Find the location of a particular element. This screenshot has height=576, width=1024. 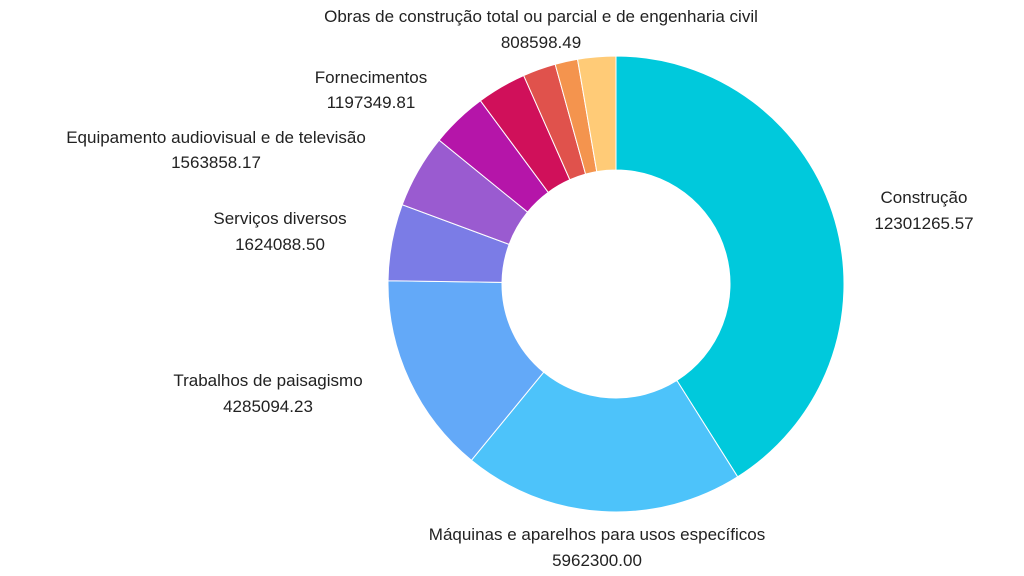

slice-label-value: 1563858.17 is located at coordinates (216, 162).